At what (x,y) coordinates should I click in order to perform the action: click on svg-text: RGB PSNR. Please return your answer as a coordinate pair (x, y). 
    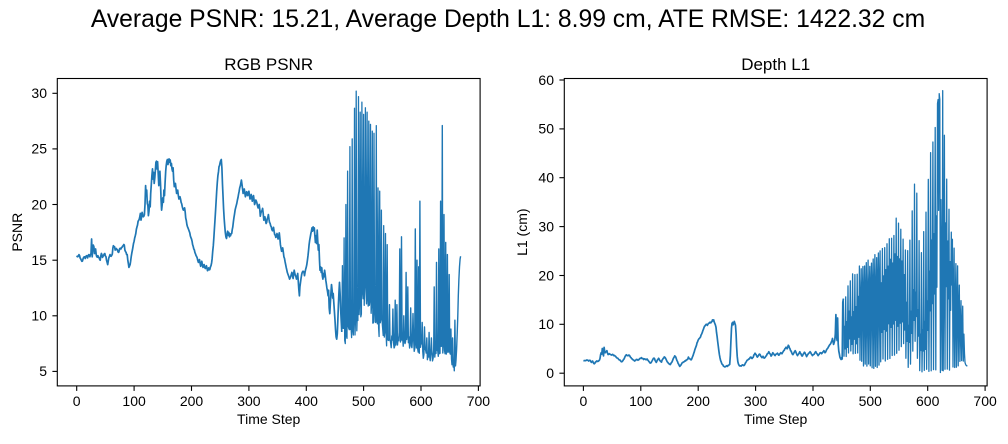
    Looking at the image, I should click on (268, 64).